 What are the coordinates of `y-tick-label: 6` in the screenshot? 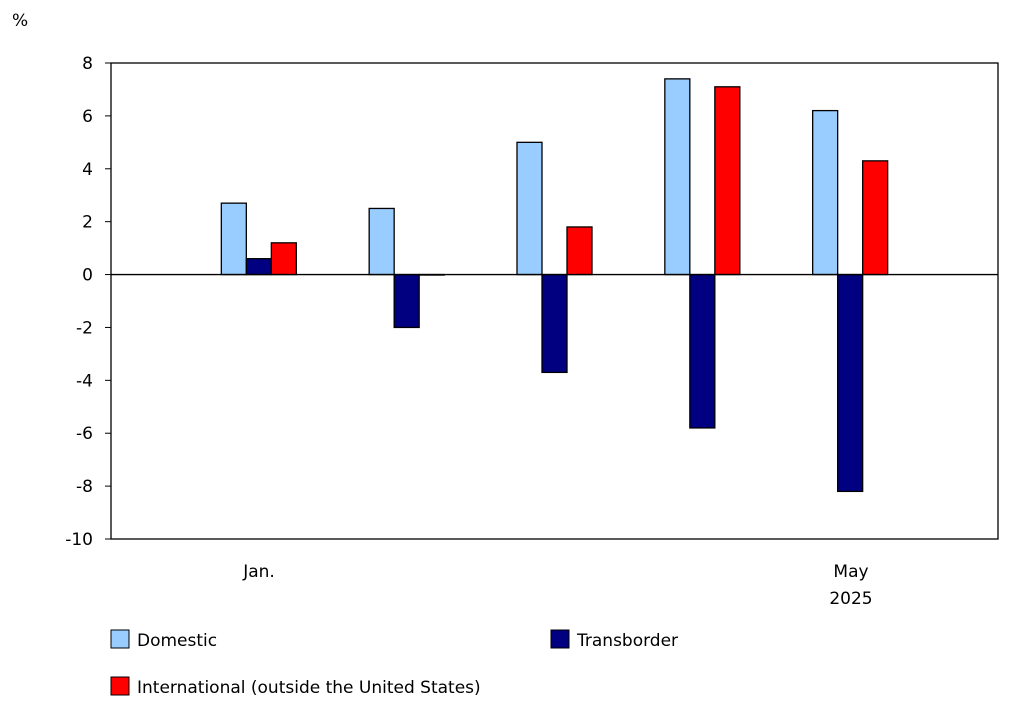 It's located at (87, 117).